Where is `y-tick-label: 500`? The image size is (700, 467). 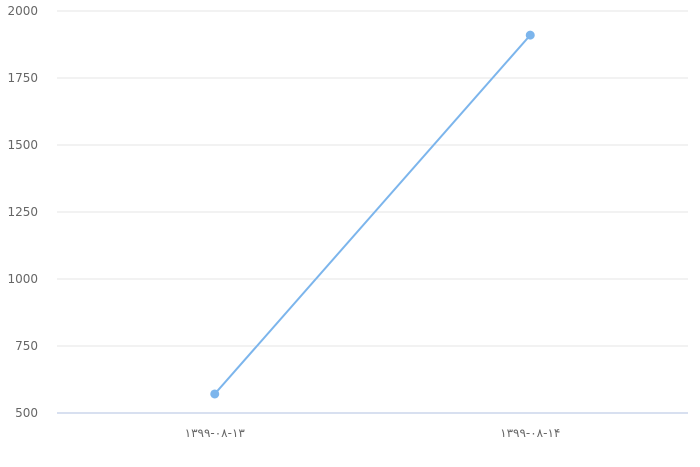
y-tick-label: 500 is located at coordinates (26, 413).